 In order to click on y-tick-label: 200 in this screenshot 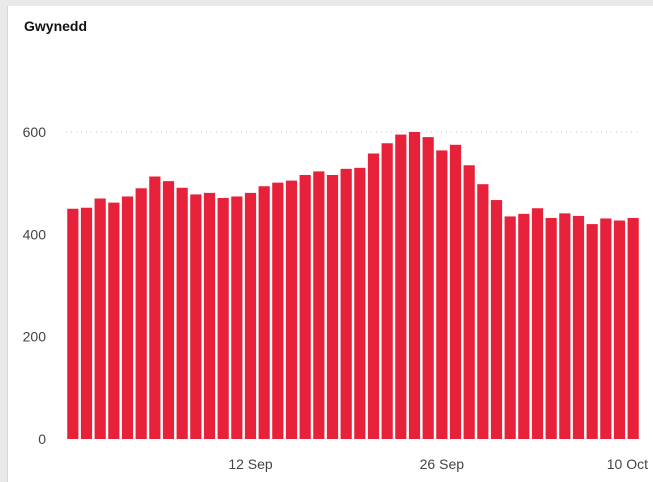, I will do `click(35, 337)`.